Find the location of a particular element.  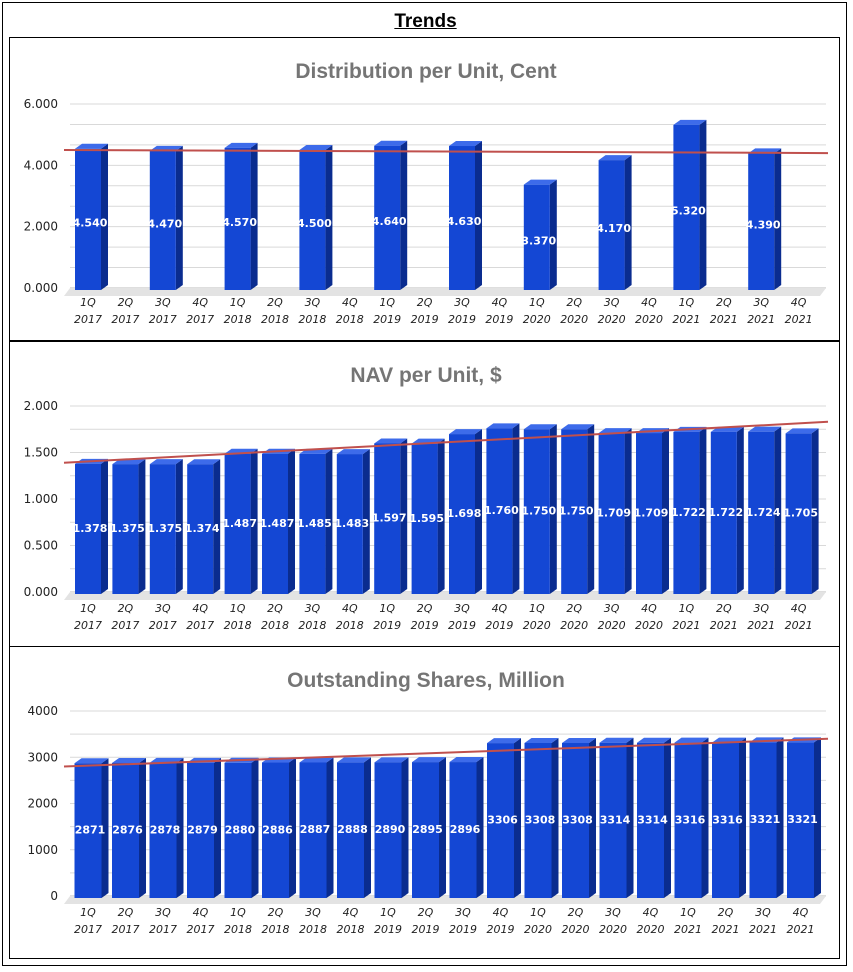

data-label: 3321 is located at coordinates (765, 819).